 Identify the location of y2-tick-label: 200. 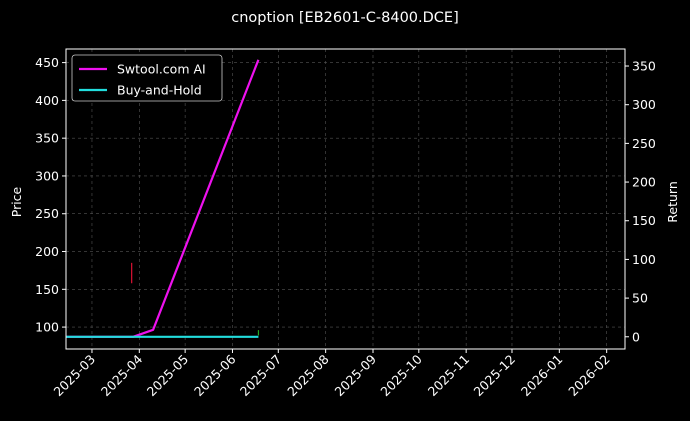
(644, 182).